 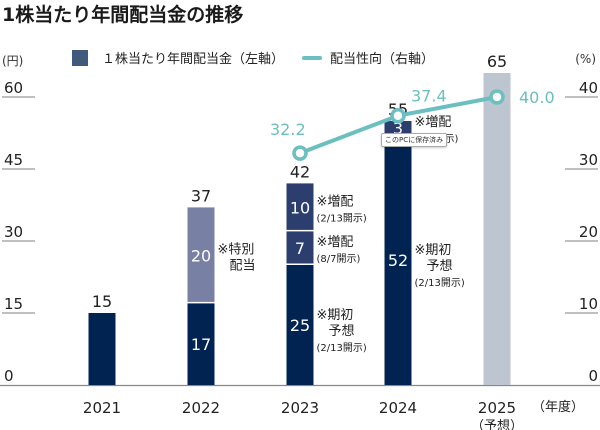 What do you see at coordinates (13, 232) in the screenshot?
I see `left-tick-label: 30` at bounding box center [13, 232].